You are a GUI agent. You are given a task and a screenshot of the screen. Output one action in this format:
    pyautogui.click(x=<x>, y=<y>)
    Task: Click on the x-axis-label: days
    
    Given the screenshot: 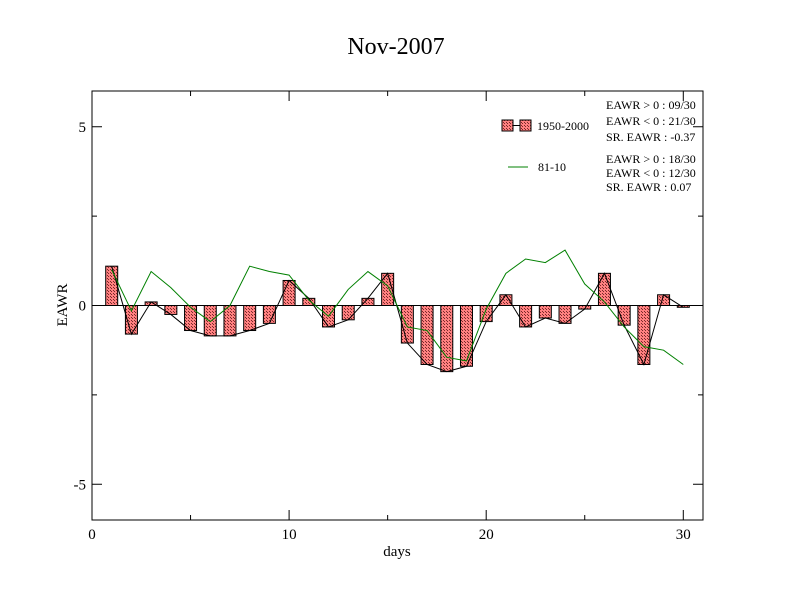 What is the action you would take?
    pyautogui.click(x=397, y=552)
    